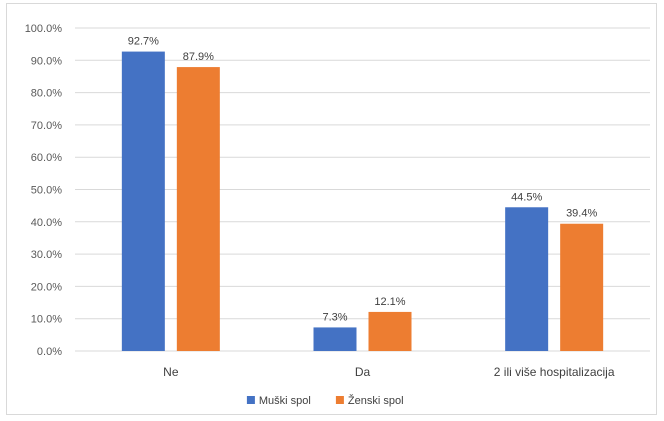  Describe the element at coordinates (334, 317) in the screenshot. I see `data-label: 7.3%` at that location.